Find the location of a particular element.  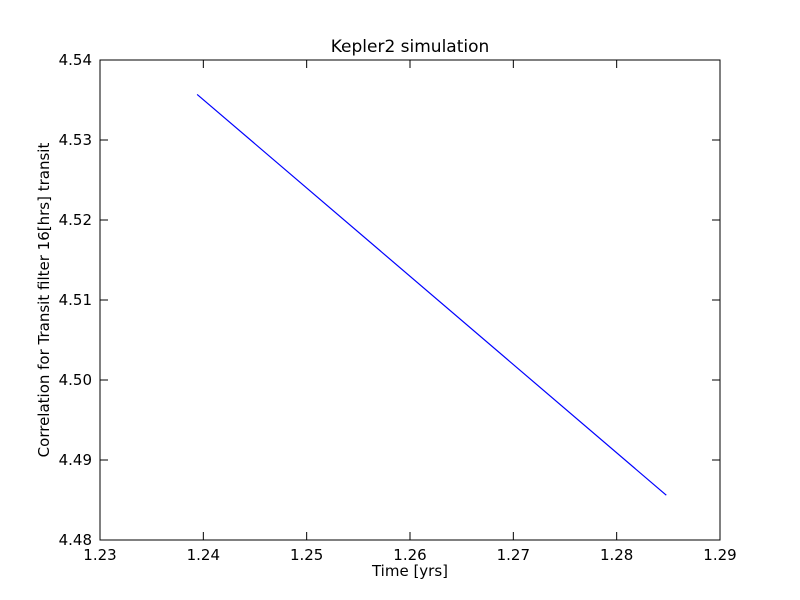

x-tick-label: 1.28 is located at coordinates (616, 555).